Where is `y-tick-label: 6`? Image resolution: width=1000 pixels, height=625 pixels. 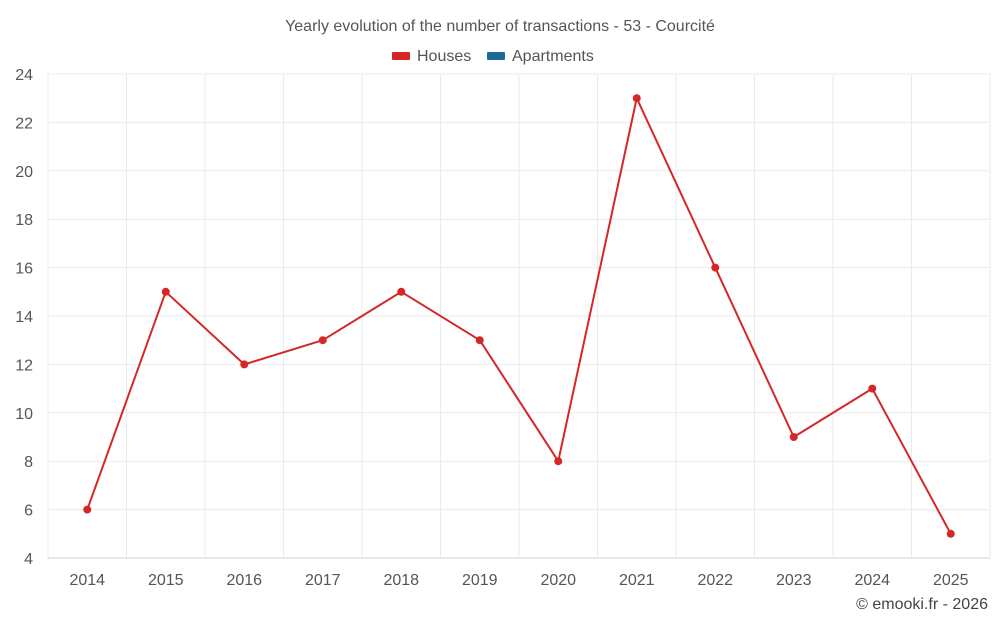
y-tick-label: 6 is located at coordinates (28, 511).